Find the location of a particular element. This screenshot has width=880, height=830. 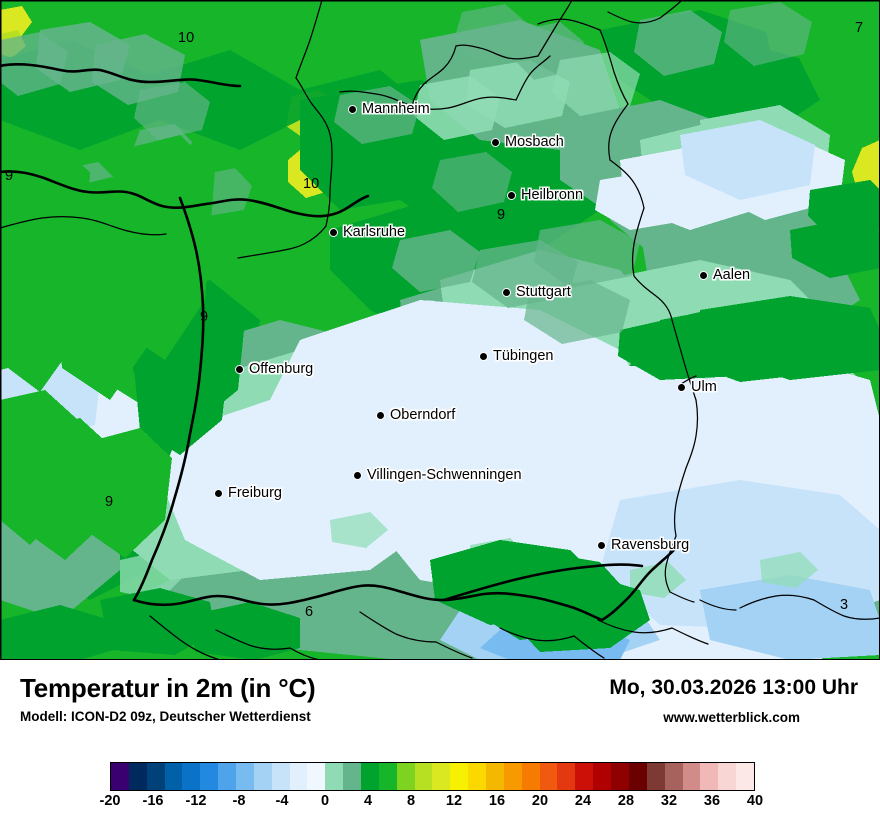

colorbar-tick: 0 is located at coordinates (325, 801).